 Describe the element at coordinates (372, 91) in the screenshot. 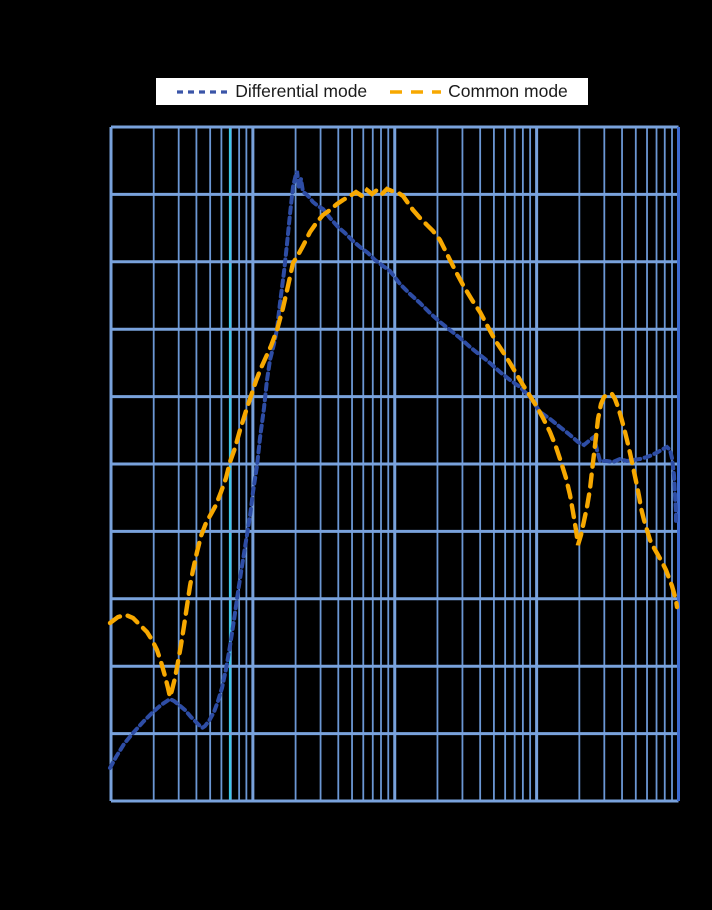

I see `legend: Differential mode Common mode` at that location.